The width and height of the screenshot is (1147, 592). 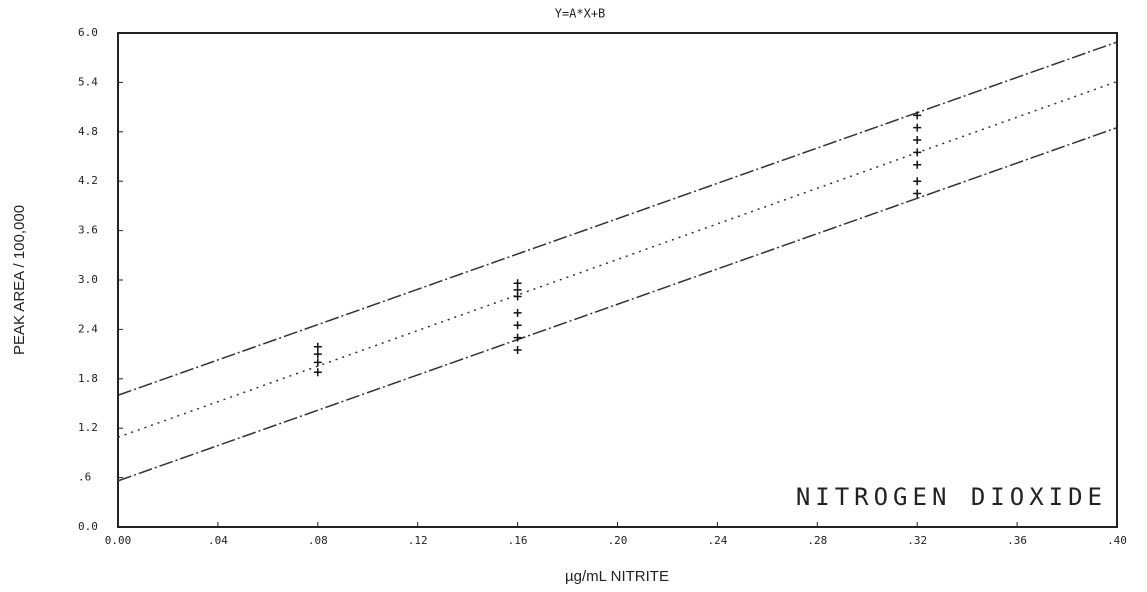 I want to click on x-tick-label: 0.00, so click(x=118, y=540).